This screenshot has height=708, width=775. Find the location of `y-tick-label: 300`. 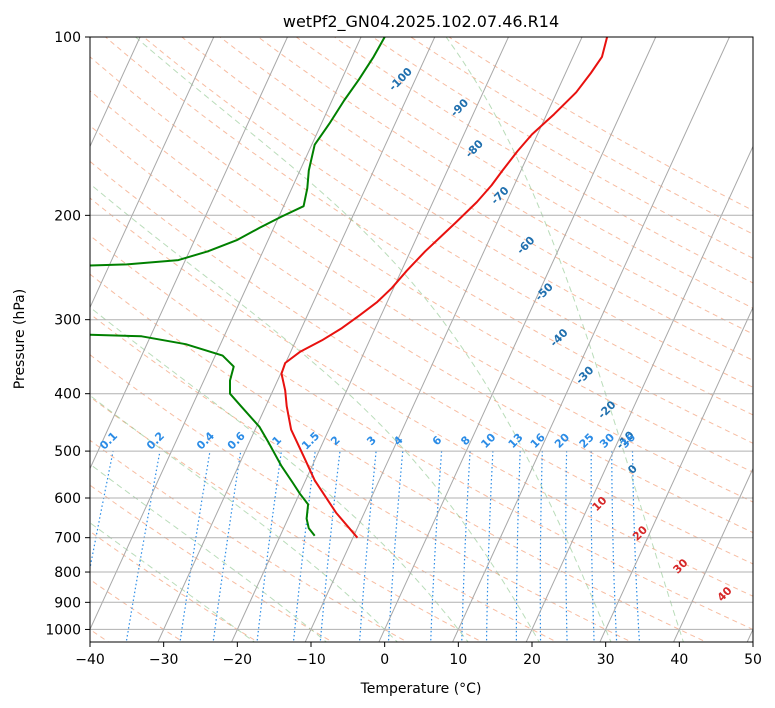

y-tick-label: 300 is located at coordinates (67, 321).